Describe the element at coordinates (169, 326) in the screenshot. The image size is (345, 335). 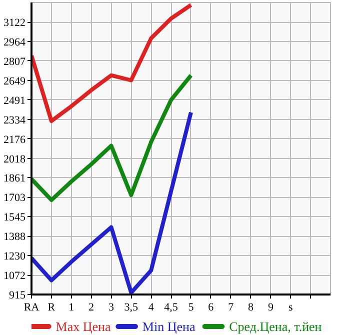
I see `legend-label: Min Цена` at that location.